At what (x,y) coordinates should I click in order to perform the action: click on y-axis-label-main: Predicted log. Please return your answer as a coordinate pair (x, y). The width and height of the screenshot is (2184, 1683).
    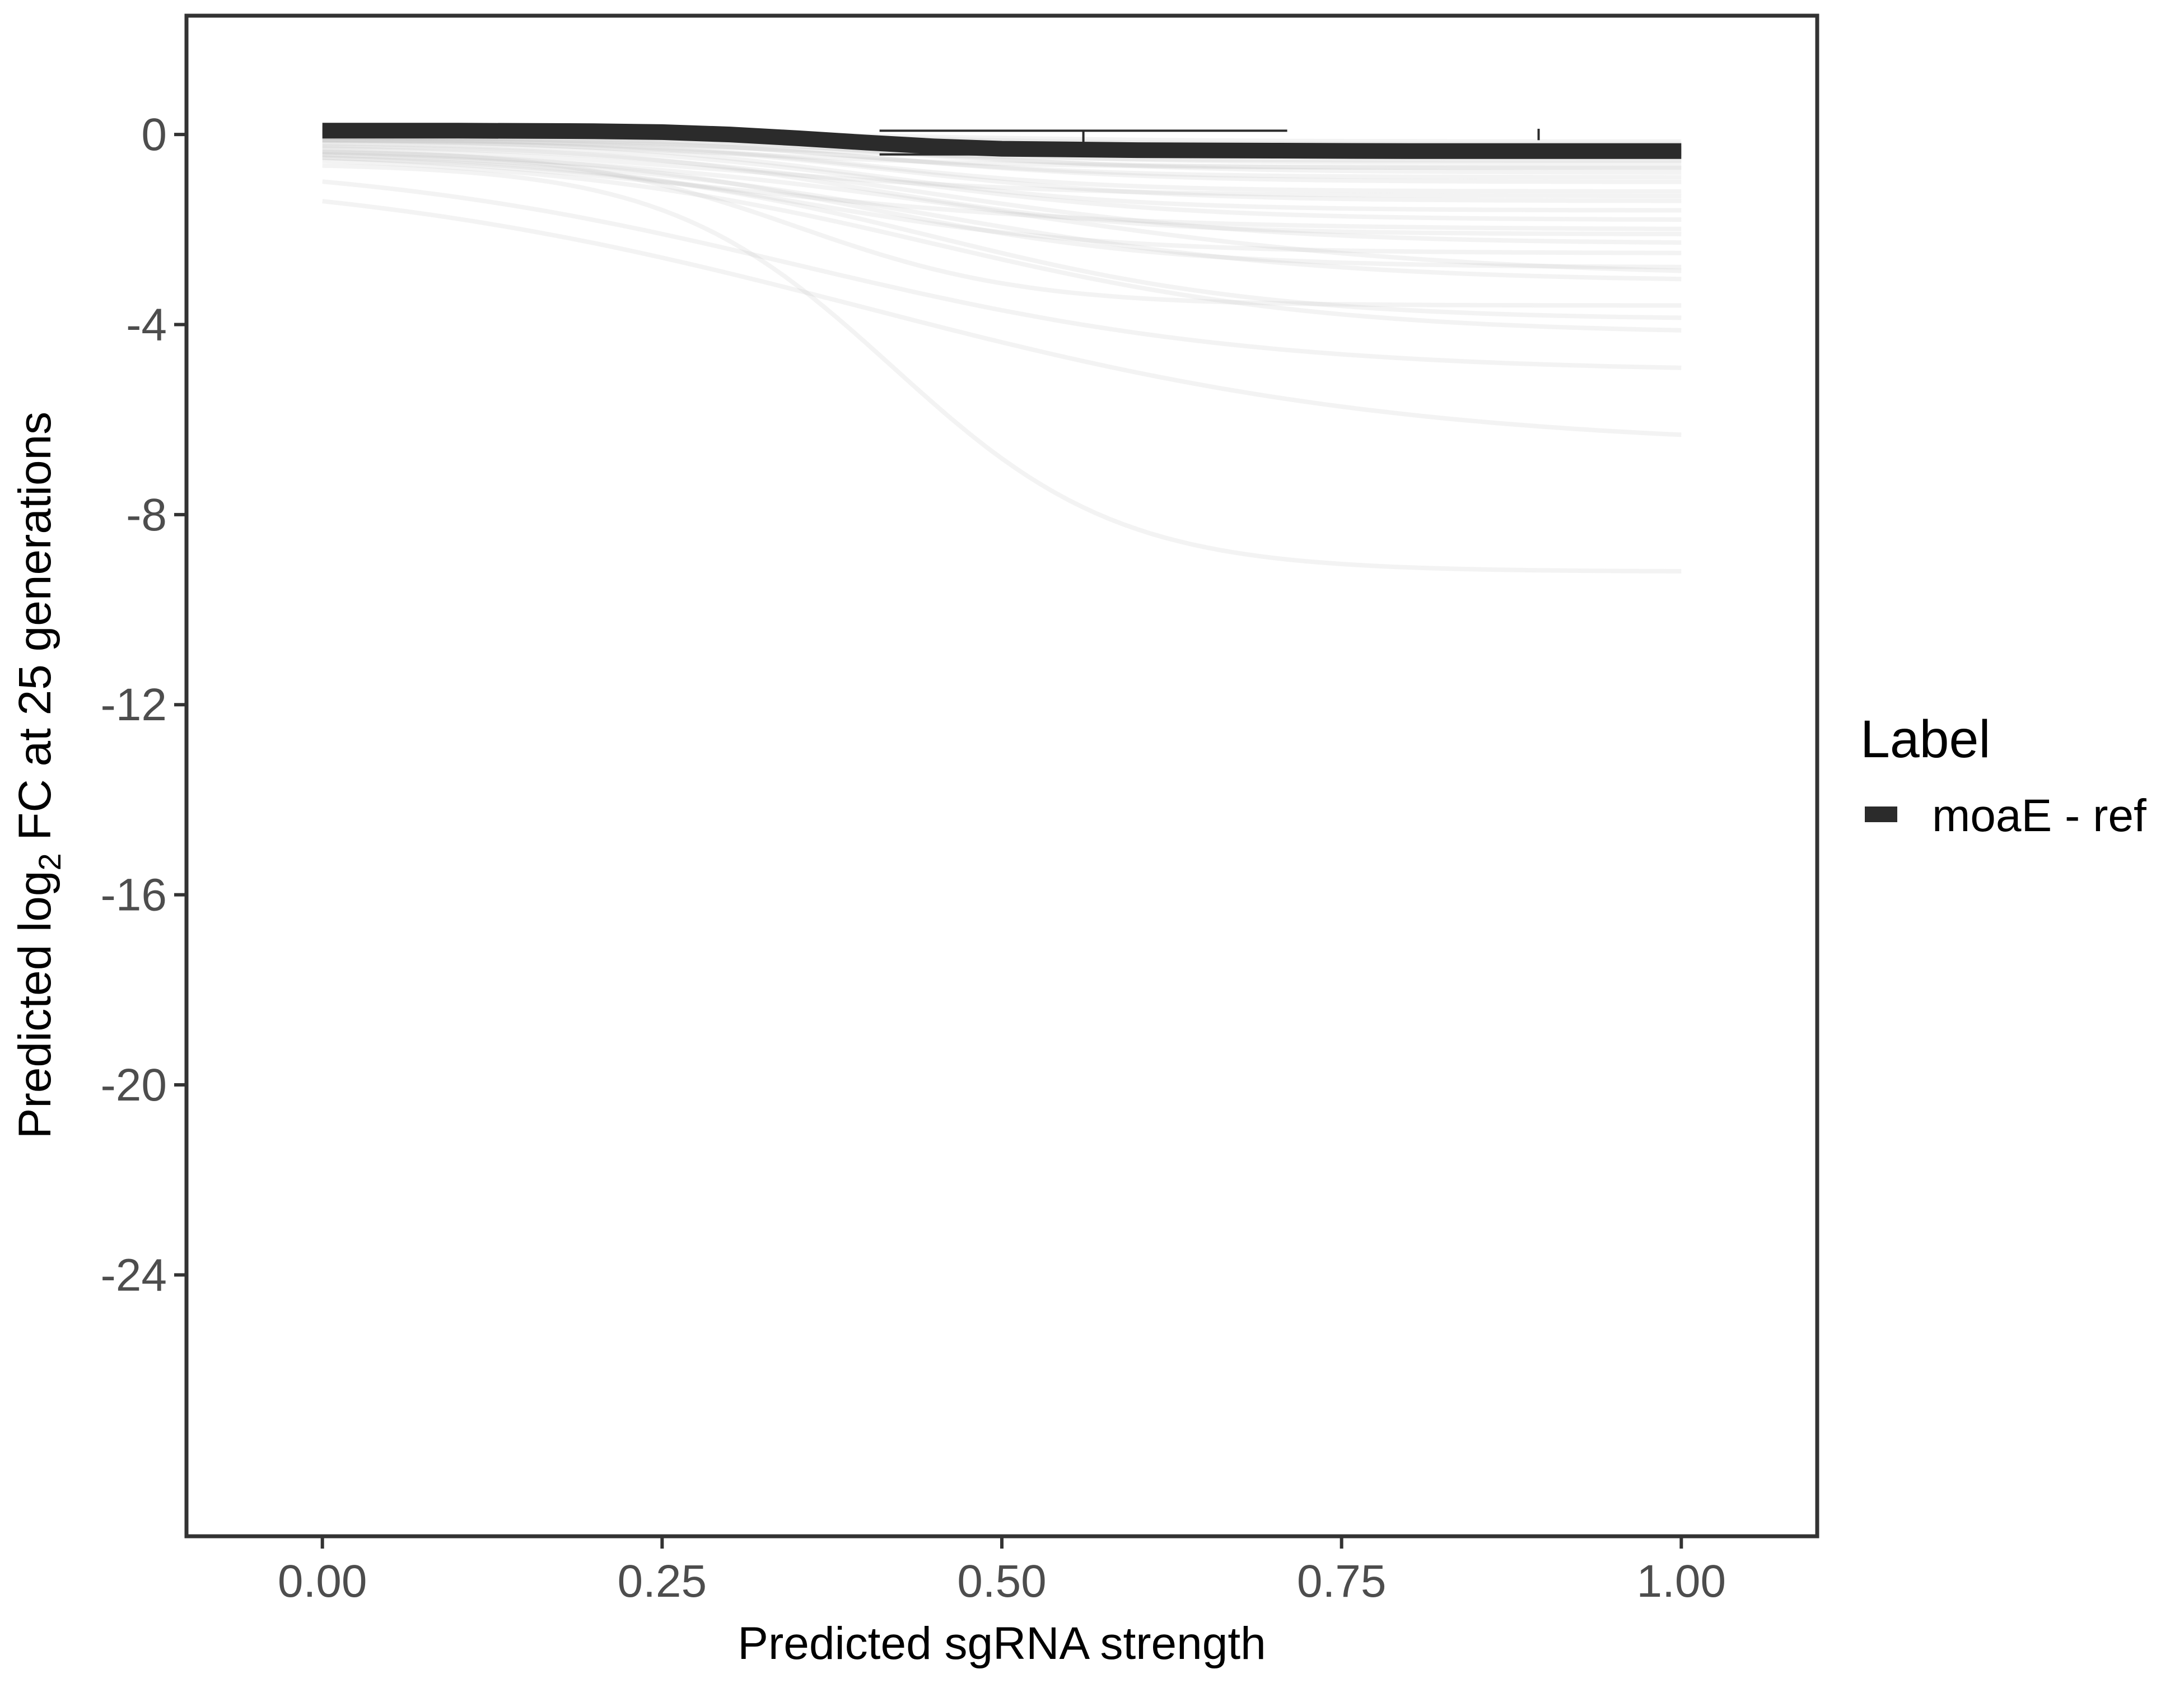
    Looking at the image, I should click on (35, 1005).